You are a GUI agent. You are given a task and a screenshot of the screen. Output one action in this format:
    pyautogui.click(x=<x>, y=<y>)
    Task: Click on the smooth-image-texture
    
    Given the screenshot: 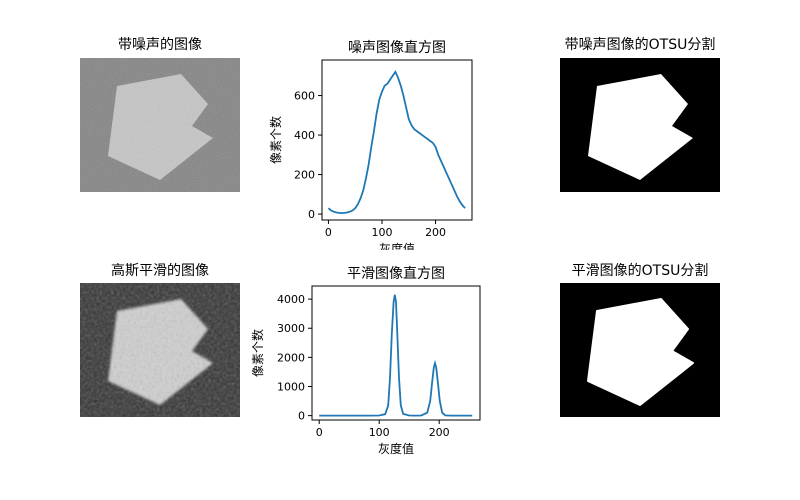 What is the action you would take?
    pyautogui.click(x=160, y=350)
    